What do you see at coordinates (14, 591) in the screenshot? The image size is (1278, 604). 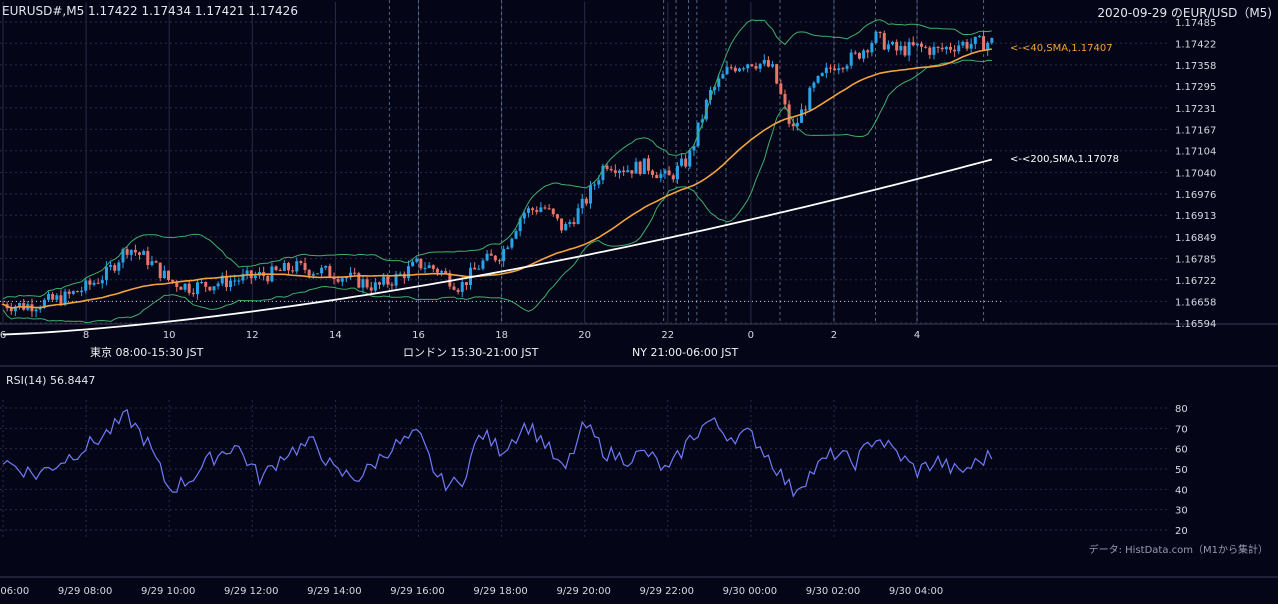 I see `rsi-x-tick-label: 9/29 06:00` at bounding box center [14, 591].